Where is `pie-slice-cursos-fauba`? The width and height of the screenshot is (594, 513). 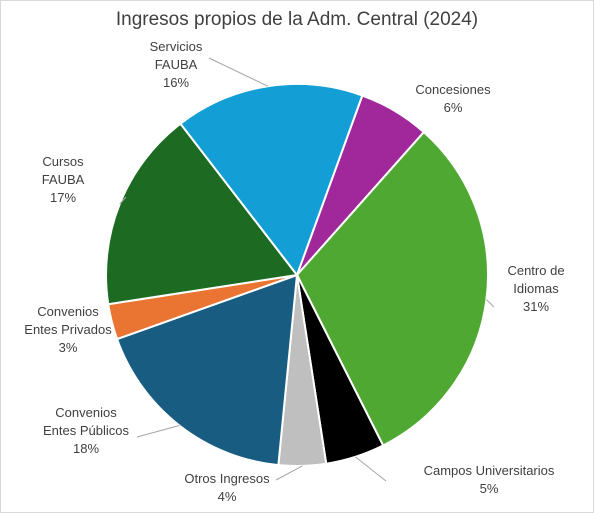
pie-slice-cursos-fauba is located at coordinates (202, 214).